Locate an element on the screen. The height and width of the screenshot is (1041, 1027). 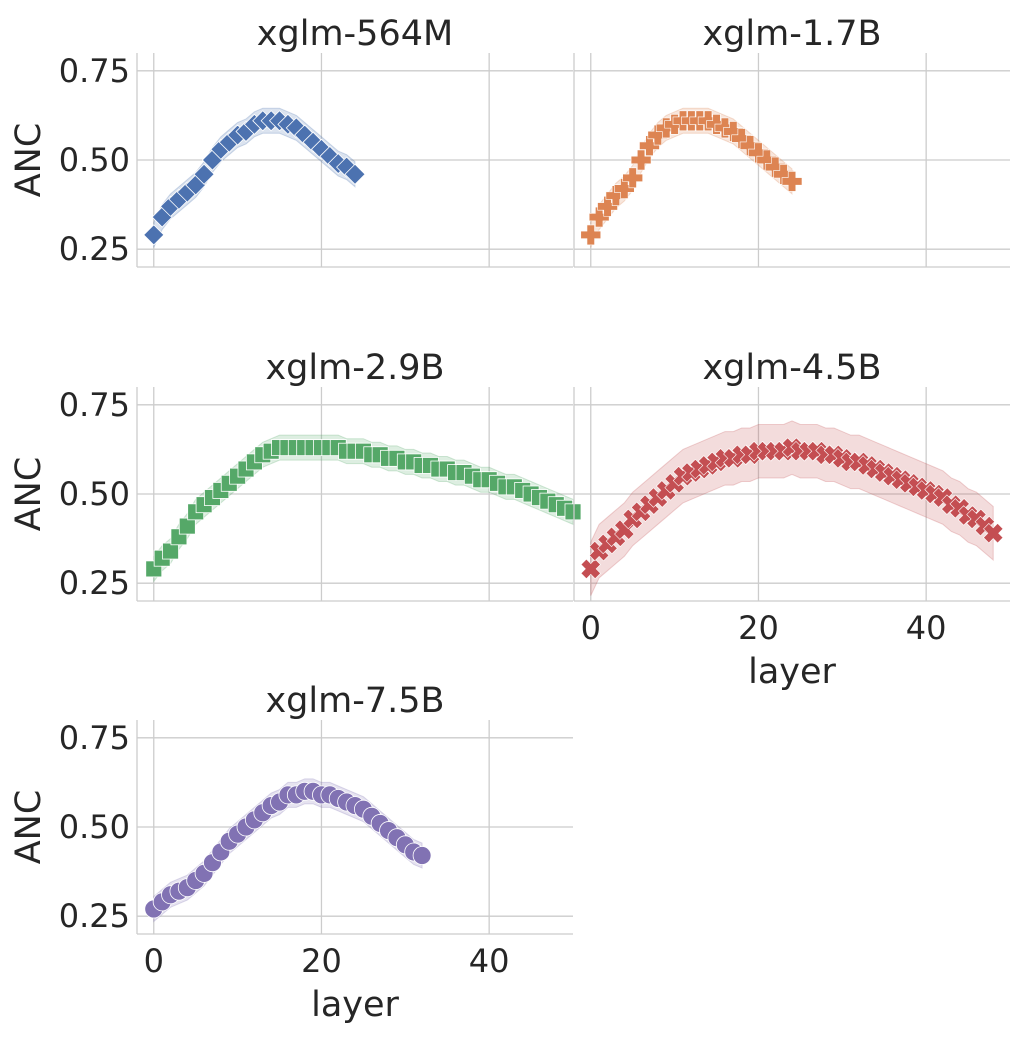
panel-3: xglm-2.9B 0.25 0.50 0.75 ANC is located at coordinates (295, 475).